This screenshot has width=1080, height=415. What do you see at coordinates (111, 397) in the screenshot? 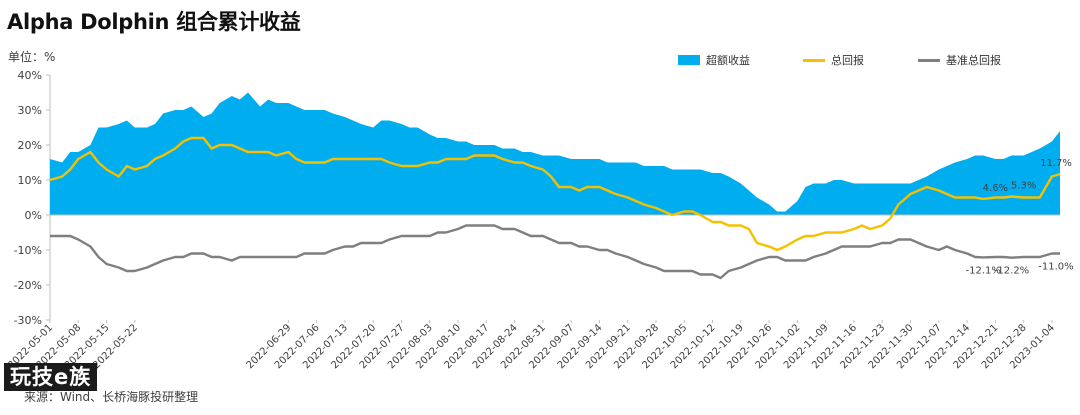
I see `source-note: 来源：Wind、长桥海豚投研整理` at bounding box center [111, 397].